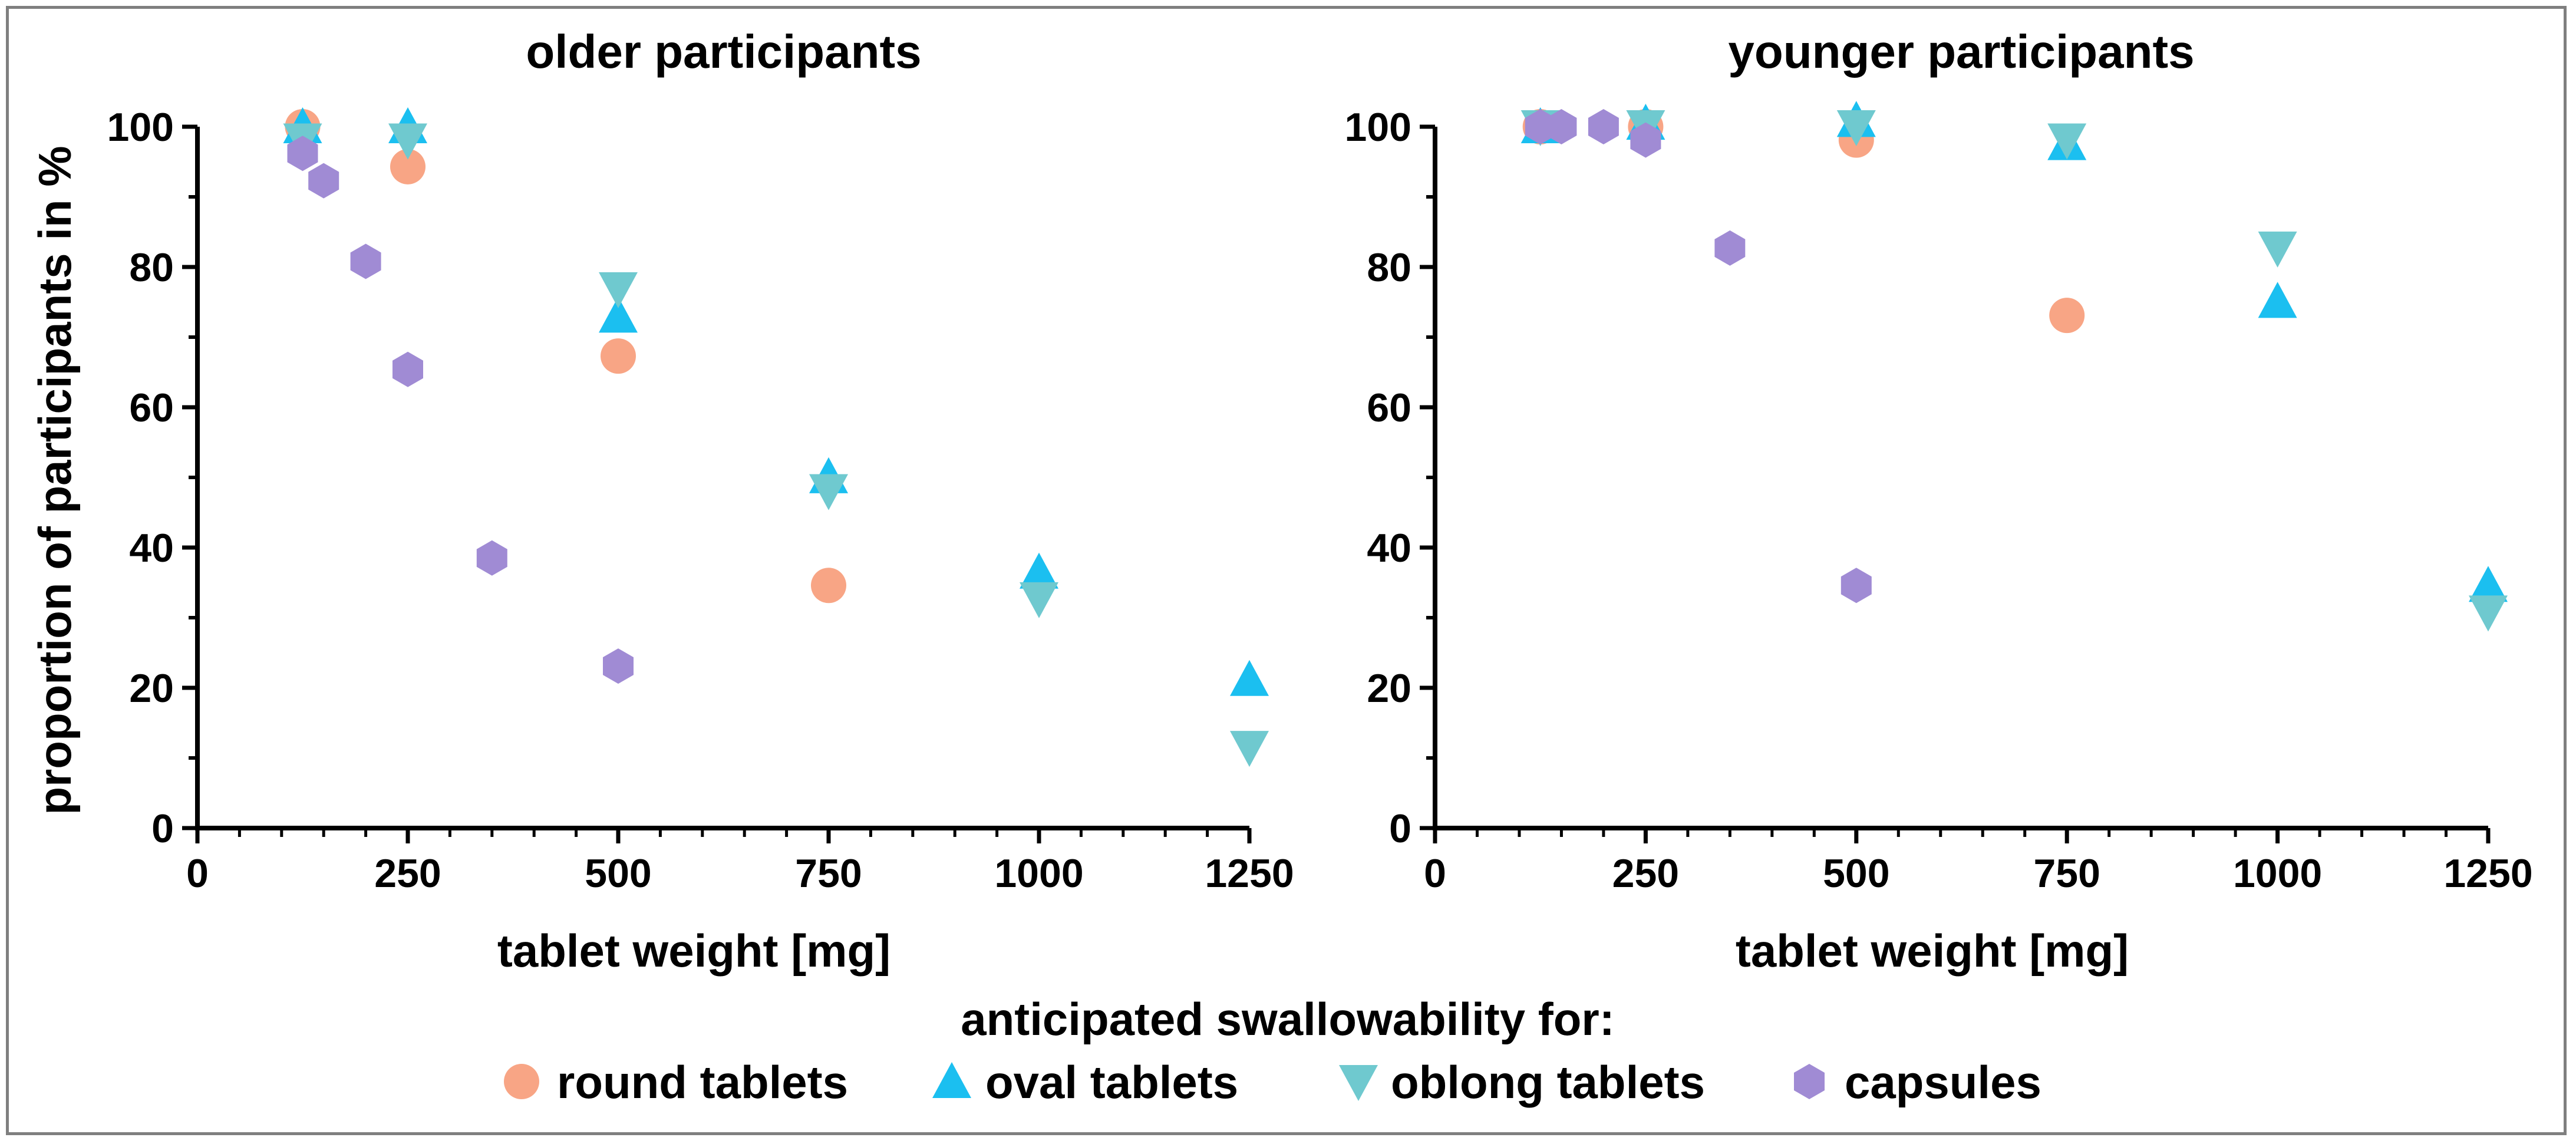 Image resolution: width=2576 pixels, height=1144 pixels. Describe the element at coordinates (1358, 1082) in the screenshot. I see `legend-marker-oblong` at that location.